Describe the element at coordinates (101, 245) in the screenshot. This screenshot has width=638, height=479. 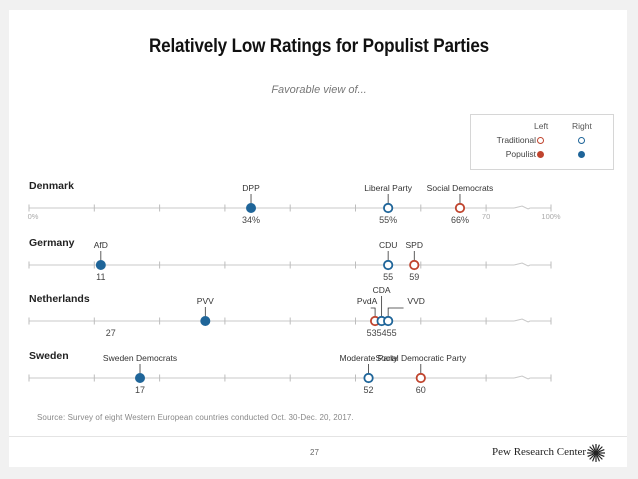
I see `party-label: AfD` at that location.